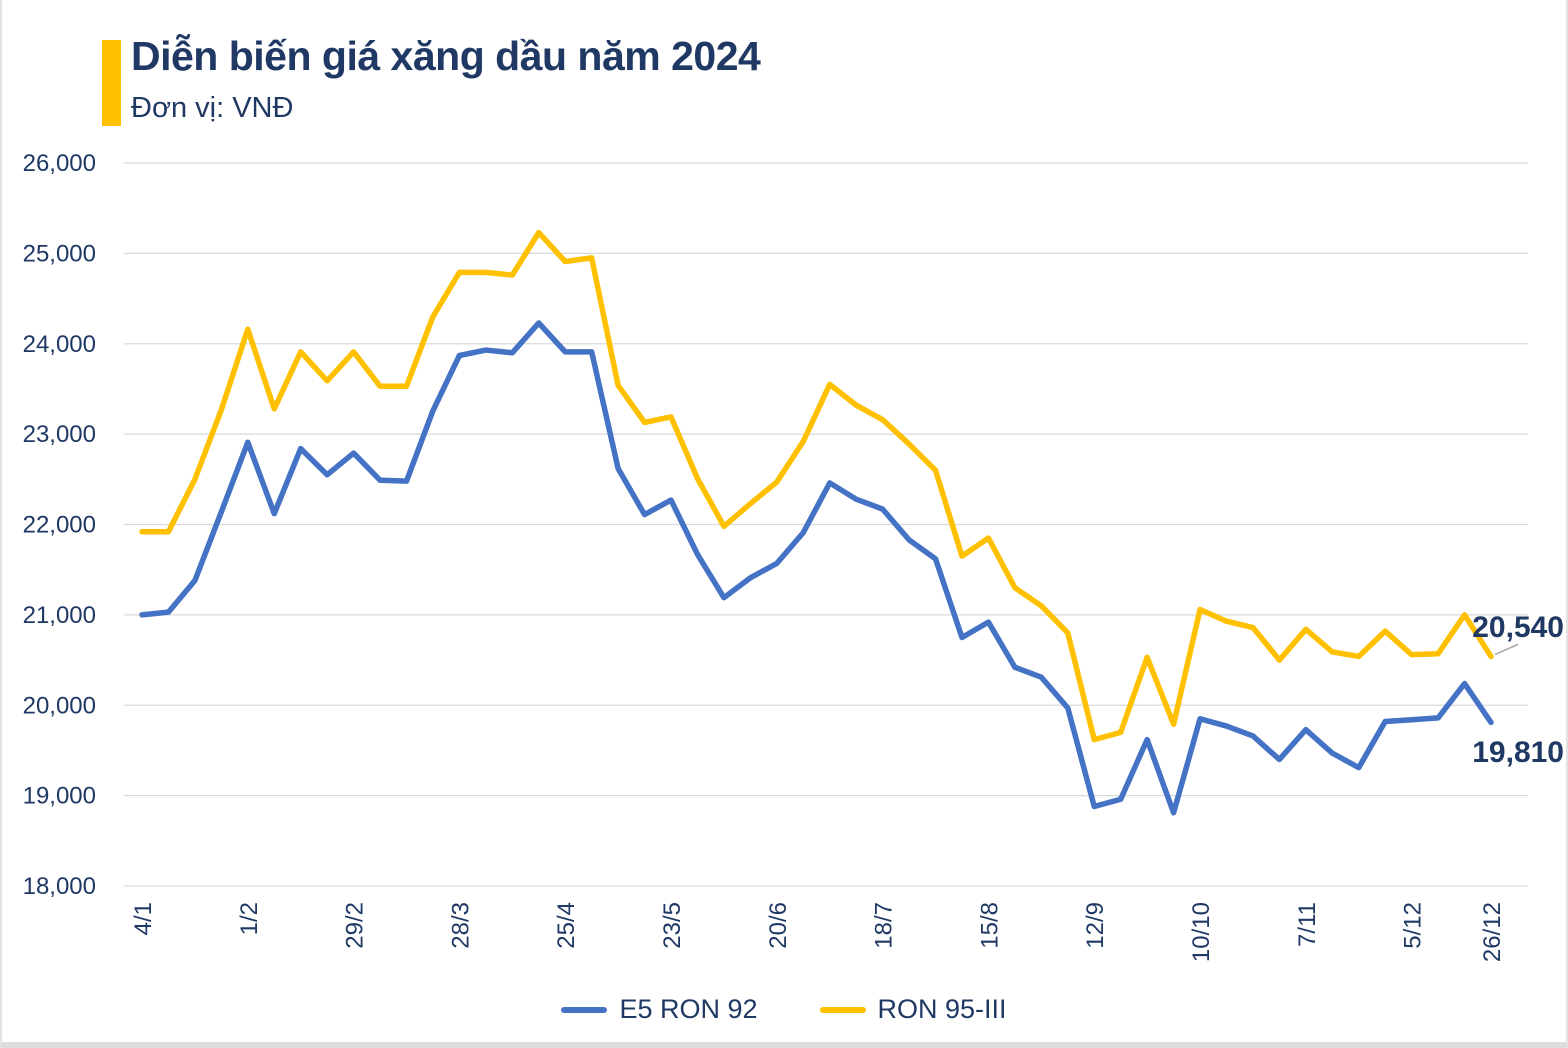 This screenshot has width=1568, height=1048. What do you see at coordinates (1095, 925) in the screenshot?
I see `x-axis-label: 12/9` at bounding box center [1095, 925].